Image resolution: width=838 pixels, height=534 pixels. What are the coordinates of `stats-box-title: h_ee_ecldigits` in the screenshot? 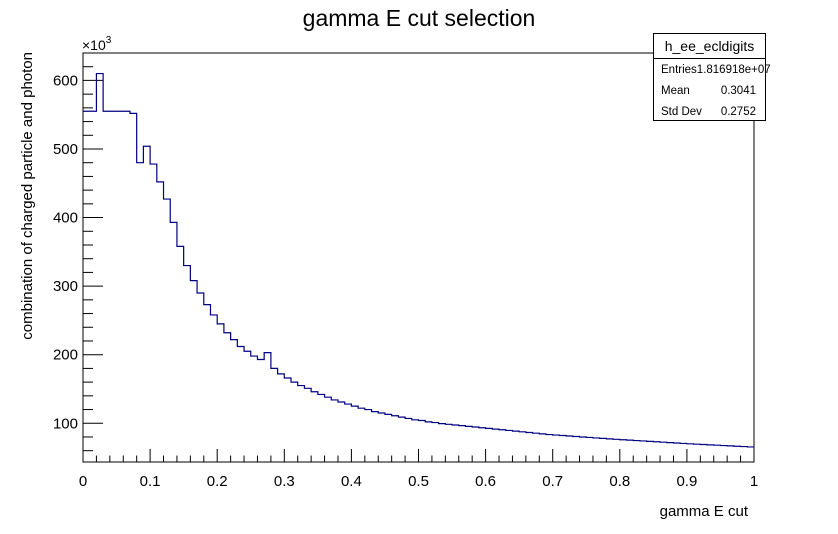 It's located at (709, 46).